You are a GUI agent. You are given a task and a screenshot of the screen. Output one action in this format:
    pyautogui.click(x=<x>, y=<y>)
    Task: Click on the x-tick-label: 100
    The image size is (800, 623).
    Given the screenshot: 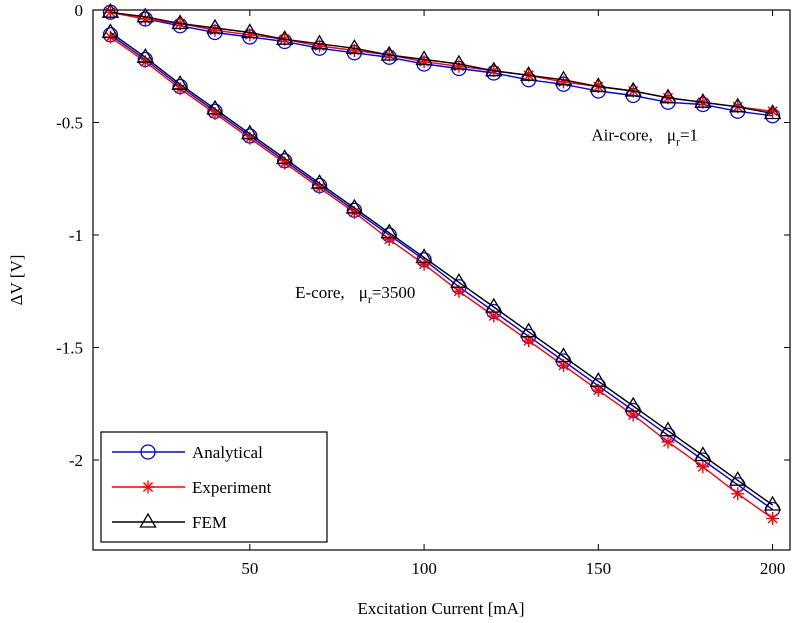 What is the action you would take?
    pyautogui.click(x=424, y=568)
    